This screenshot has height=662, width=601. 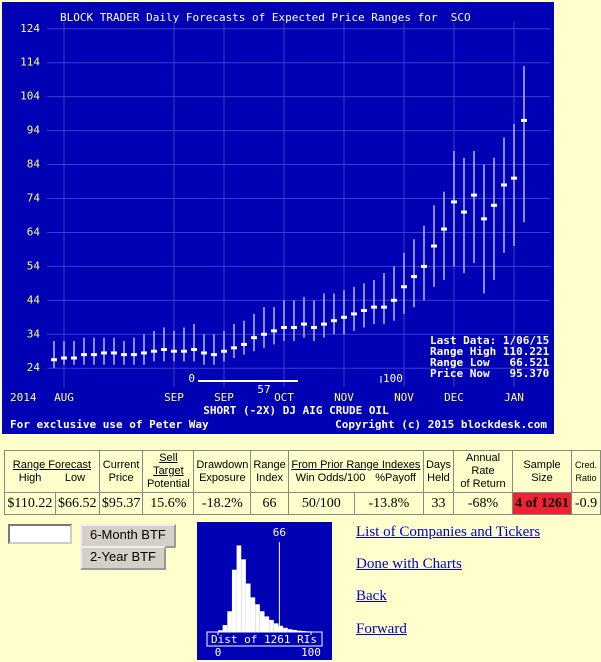 What do you see at coordinates (264, 591) in the screenshot?
I see `hist-background` at bounding box center [264, 591].